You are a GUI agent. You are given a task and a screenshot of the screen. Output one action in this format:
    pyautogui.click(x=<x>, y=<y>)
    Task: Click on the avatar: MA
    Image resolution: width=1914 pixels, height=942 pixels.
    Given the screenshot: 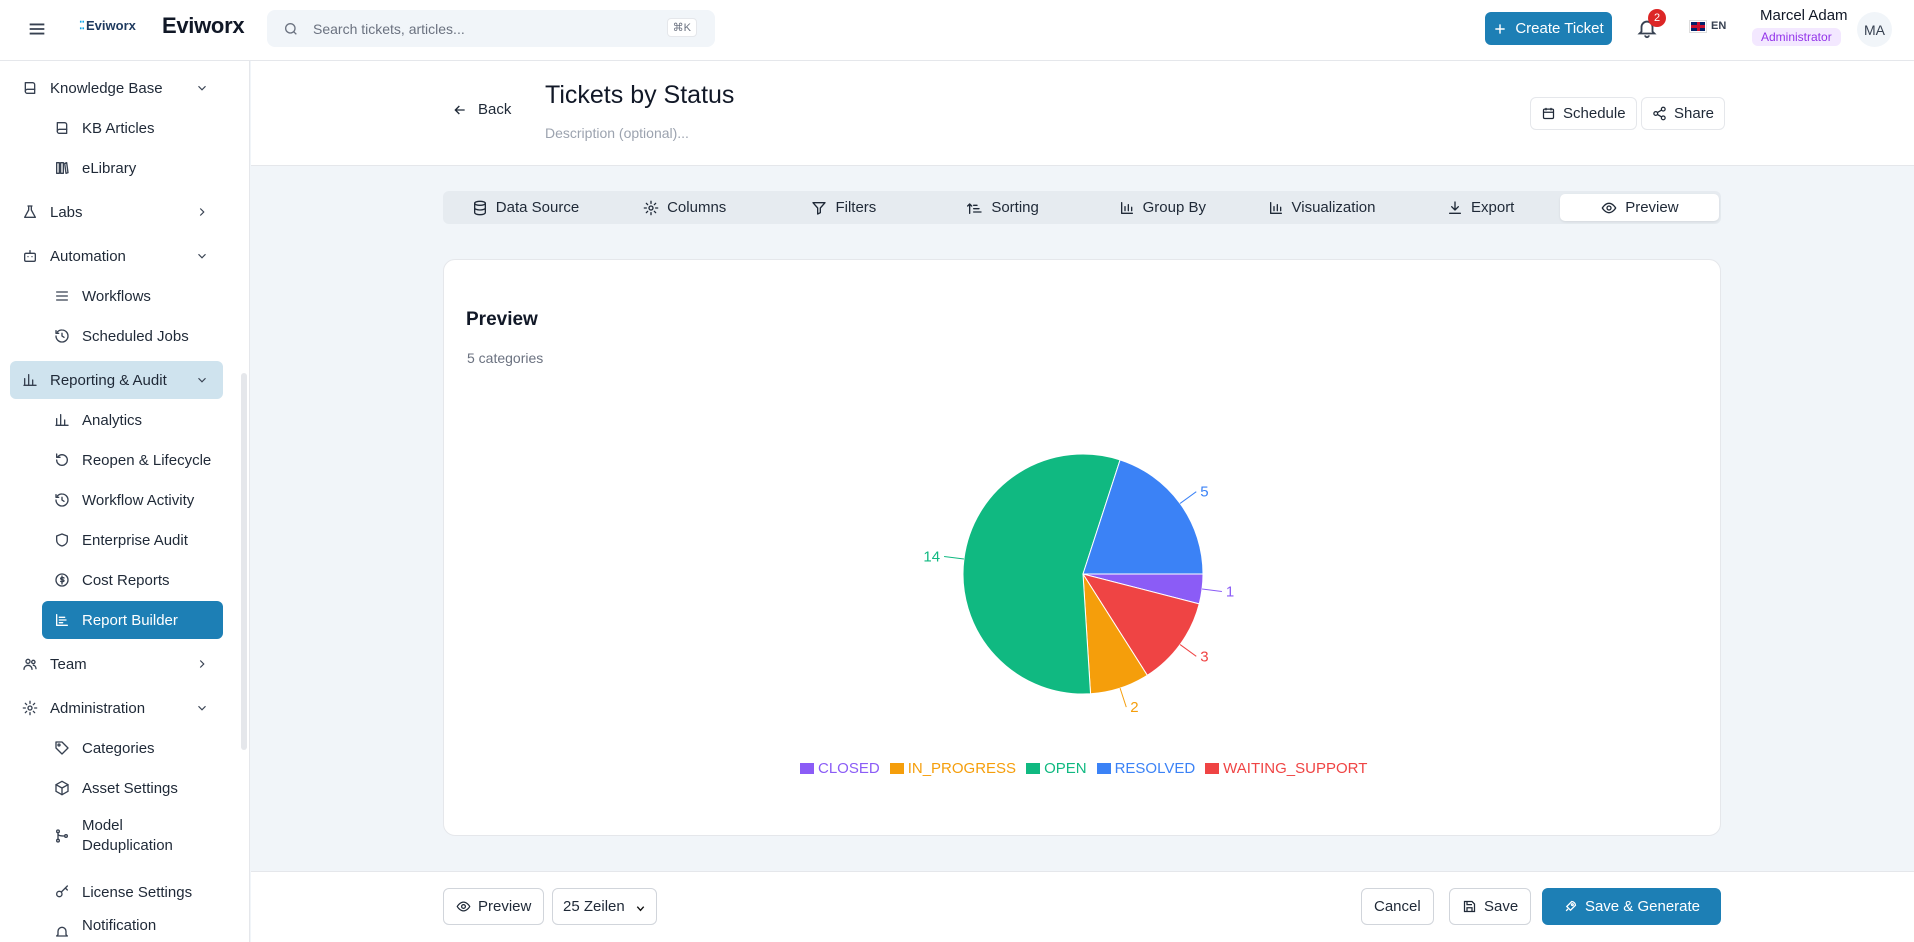 What is the action you would take?
    pyautogui.click(x=1874, y=29)
    